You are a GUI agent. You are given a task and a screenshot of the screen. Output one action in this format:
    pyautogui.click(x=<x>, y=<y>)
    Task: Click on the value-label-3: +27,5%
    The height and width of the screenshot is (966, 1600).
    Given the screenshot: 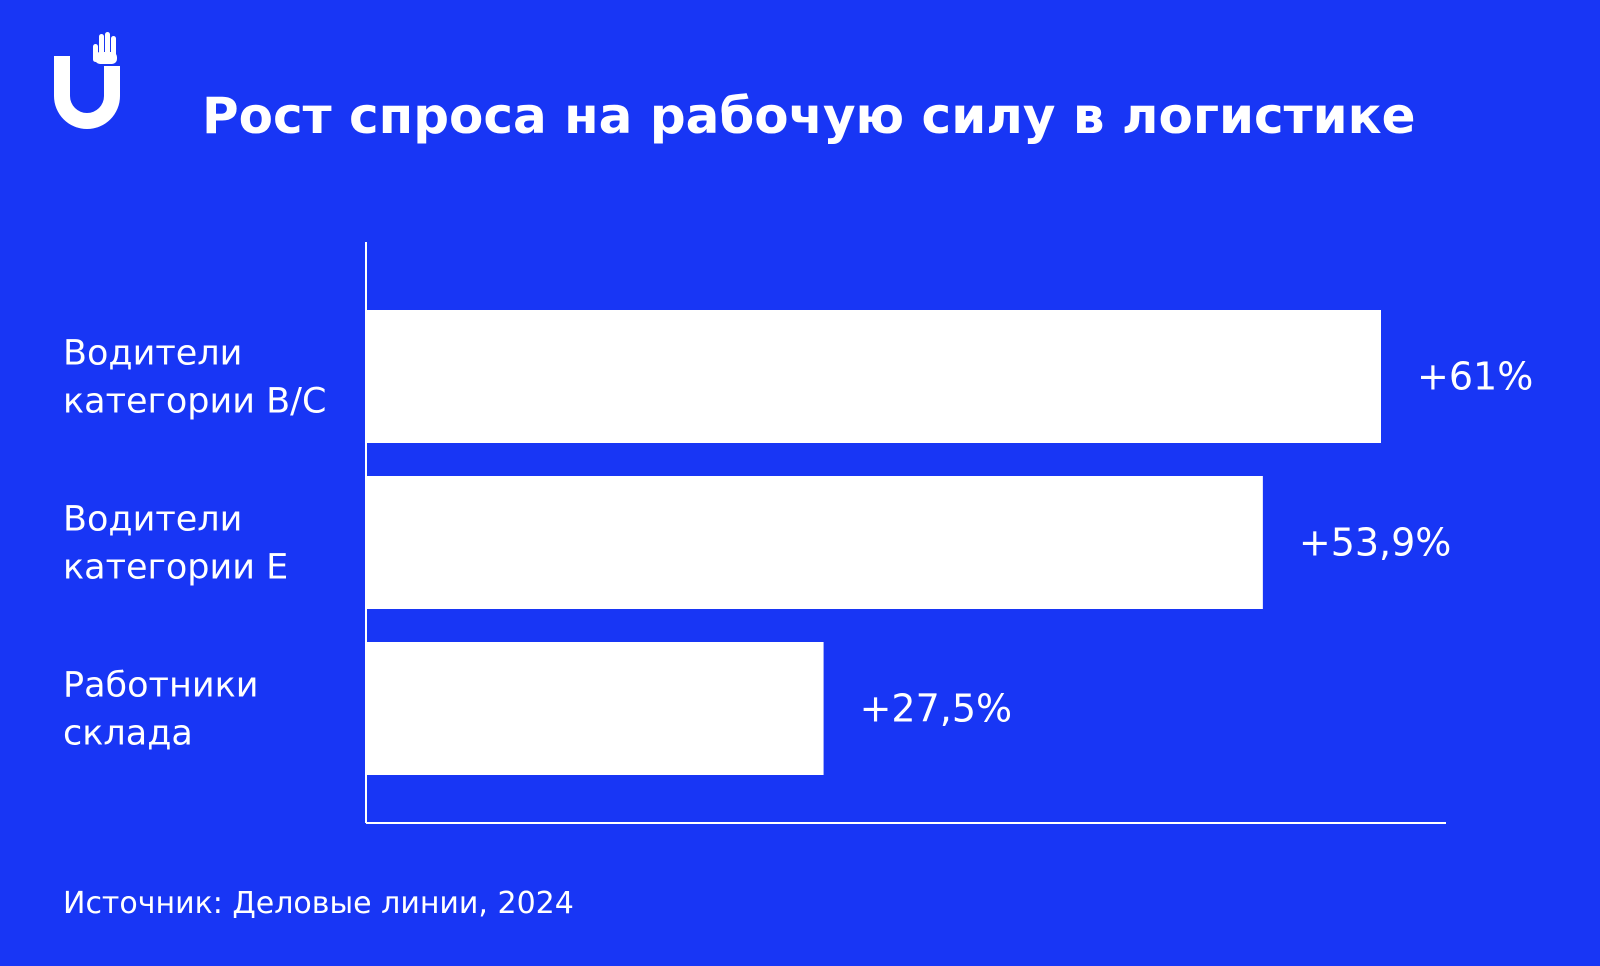 What is the action you would take?
    pyautogui.click(x=936, y=709)
    